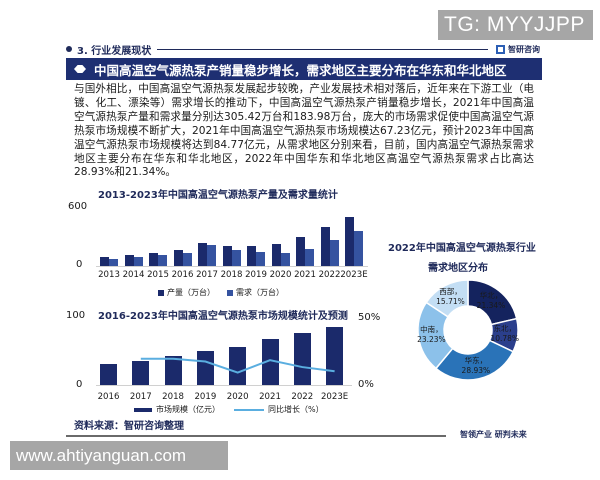 The width and height of the screenshot is (600, 480). Describe the element at coordinates (224, 385) in the screenshot. I see `chart3-baseline` at that location.